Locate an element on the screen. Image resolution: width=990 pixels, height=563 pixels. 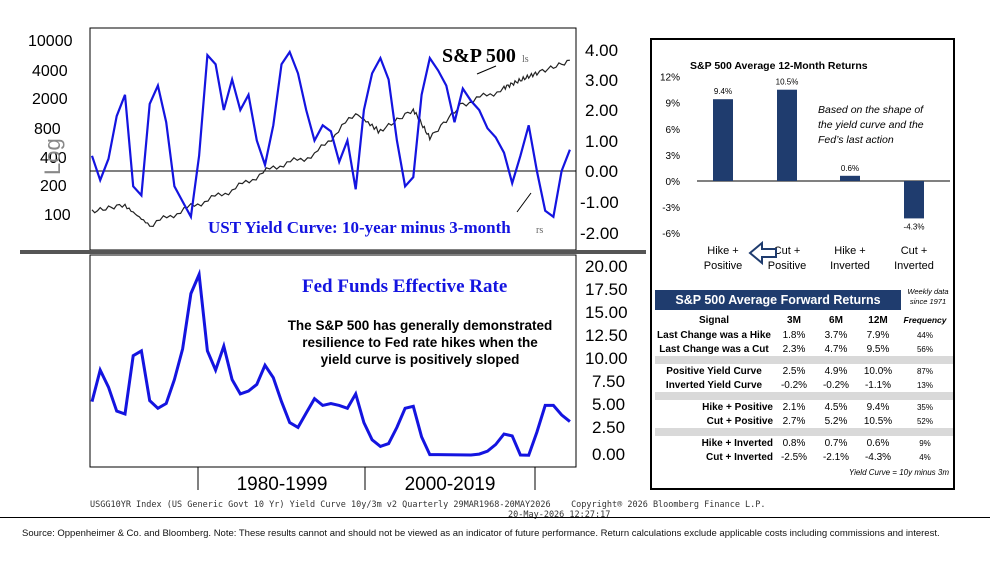
bar-annotation-line: Based on the shape of is located at coordinates (871, 110).